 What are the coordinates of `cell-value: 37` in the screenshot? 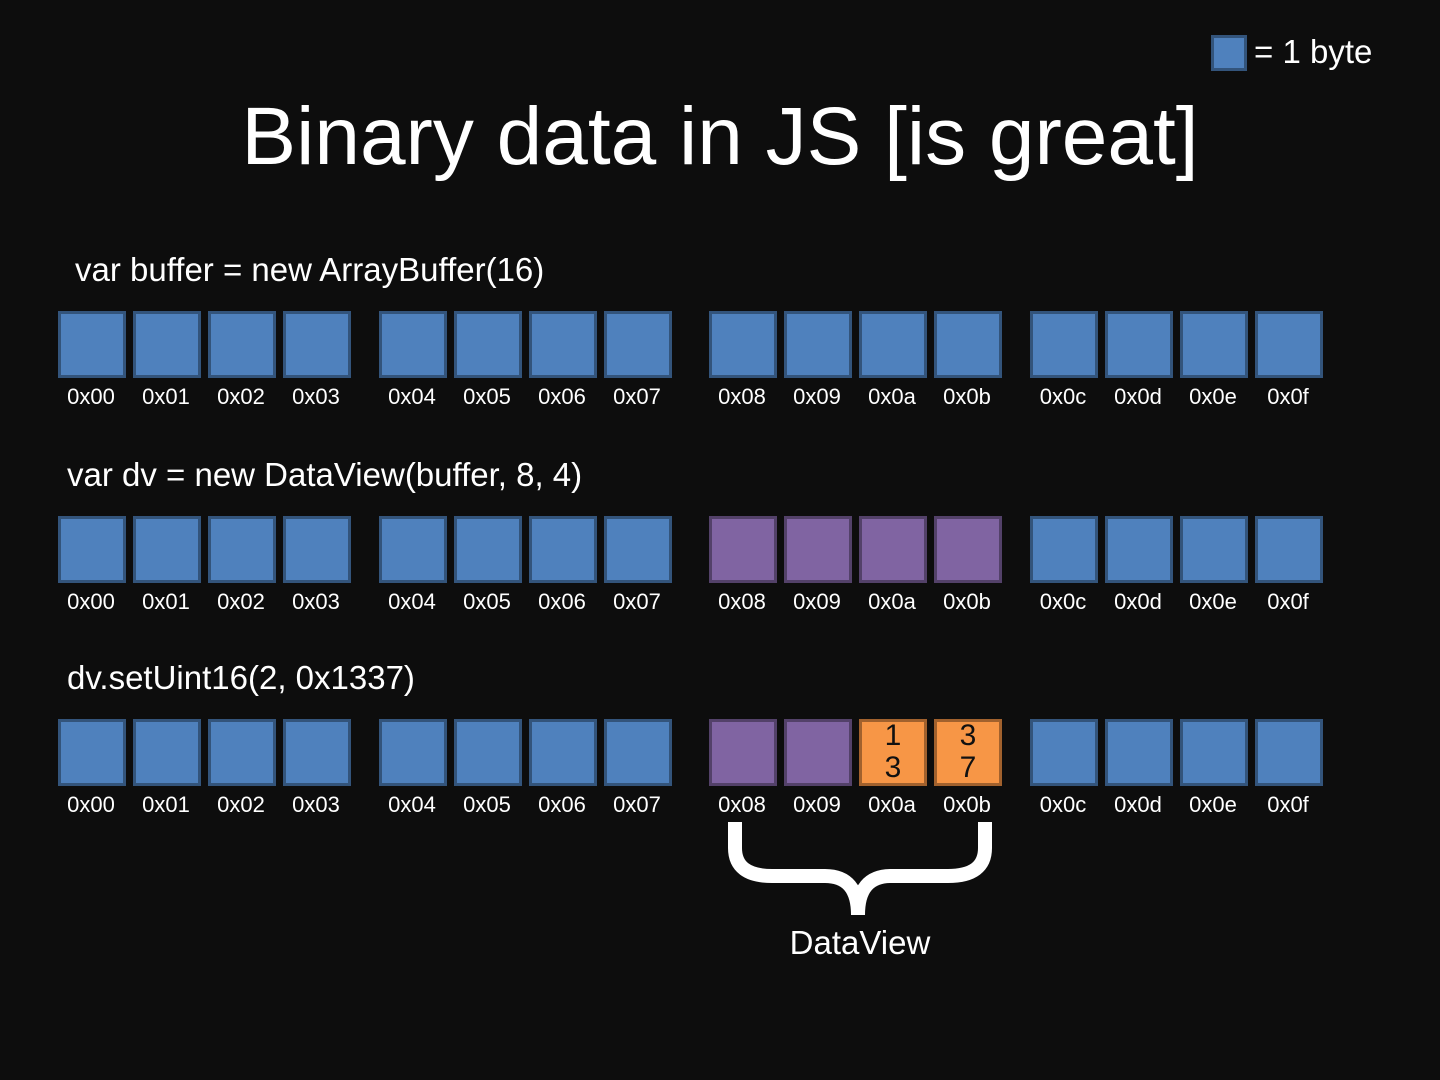 It's located at (968, 751).